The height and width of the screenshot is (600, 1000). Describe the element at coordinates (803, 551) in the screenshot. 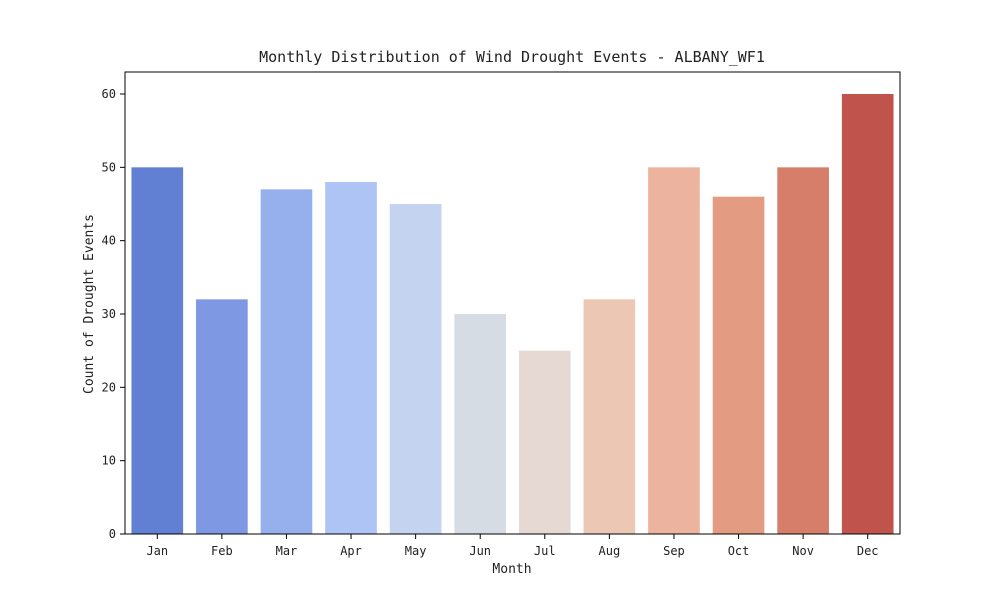

I see `x-tick-label-nov: Nov` at that location.